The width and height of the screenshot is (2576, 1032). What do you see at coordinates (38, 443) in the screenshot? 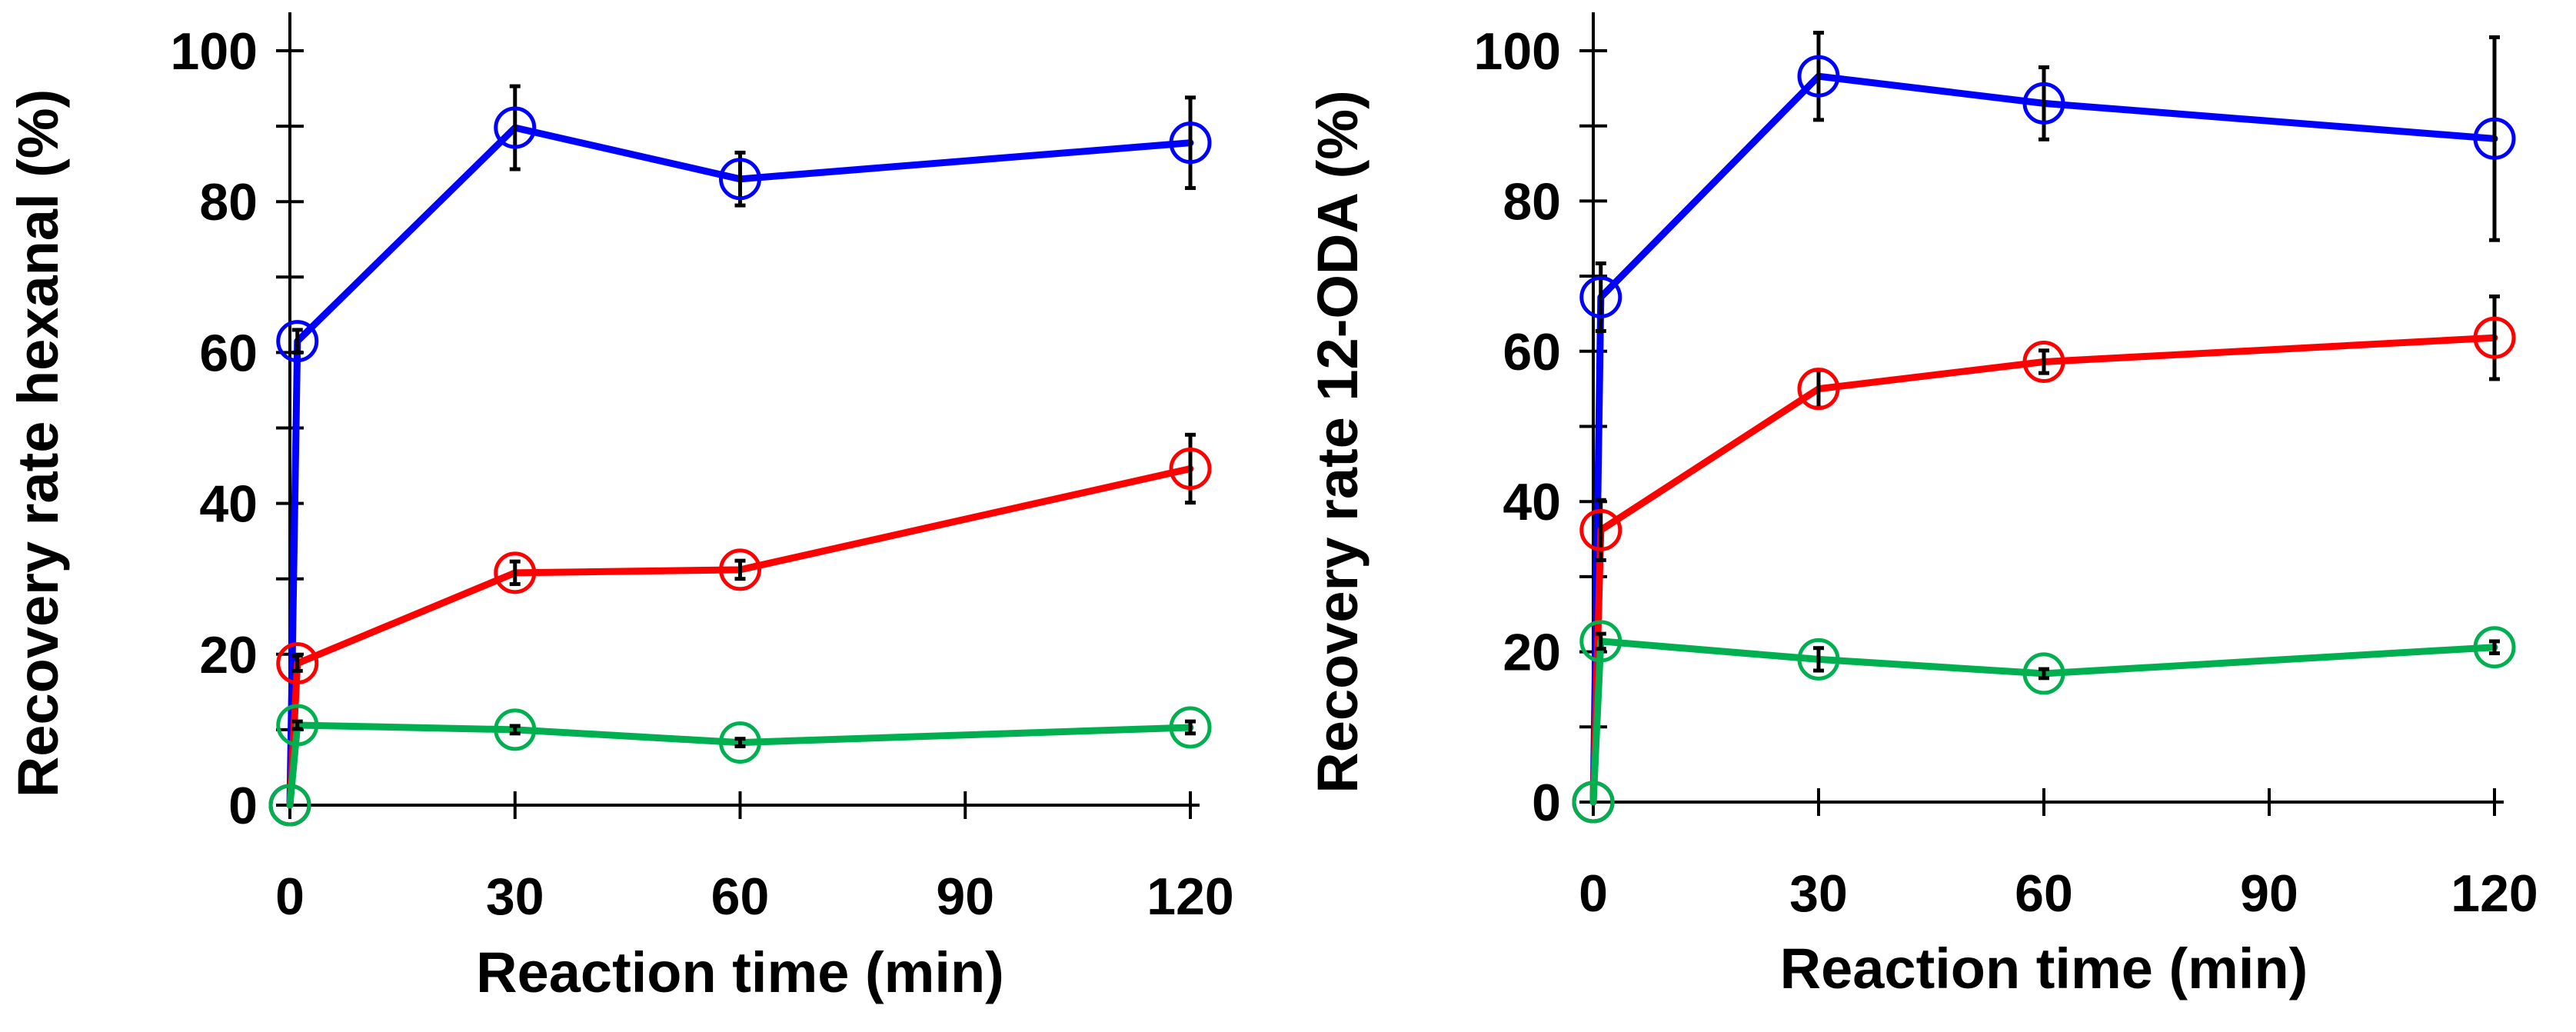
I see `y-axis-label: Recovery rate hexanal (%)` at bounding box center [38, 443].